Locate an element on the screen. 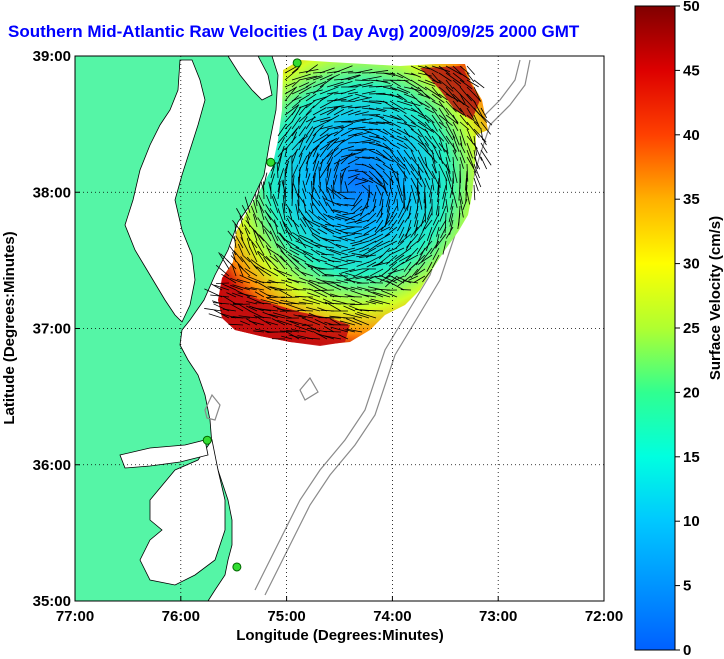 The height and width of the screenshot is (659, 724). station-marker is located at coordinates (297, 63).